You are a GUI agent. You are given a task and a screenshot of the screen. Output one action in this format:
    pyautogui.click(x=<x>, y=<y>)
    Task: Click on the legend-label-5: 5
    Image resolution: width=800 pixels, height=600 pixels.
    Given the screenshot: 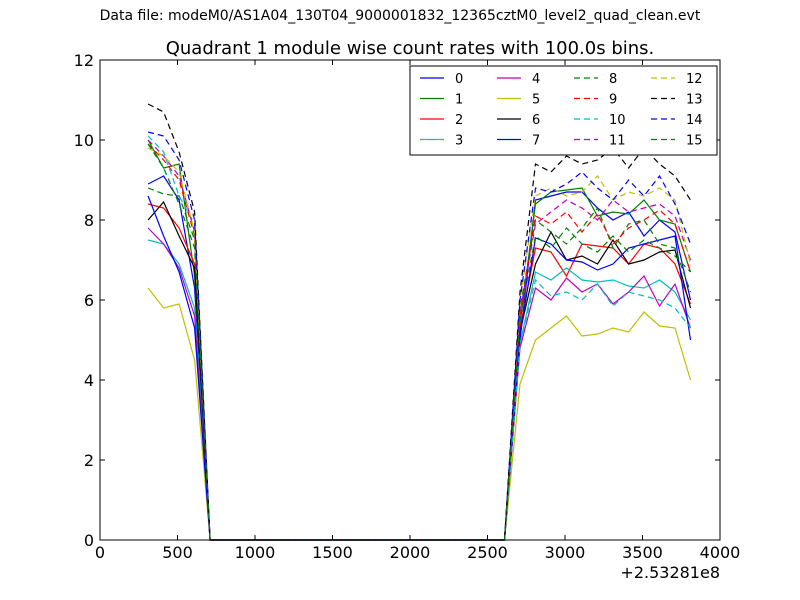 What is the action you would take?
    pyautogui.click(x=536, y=100)
    